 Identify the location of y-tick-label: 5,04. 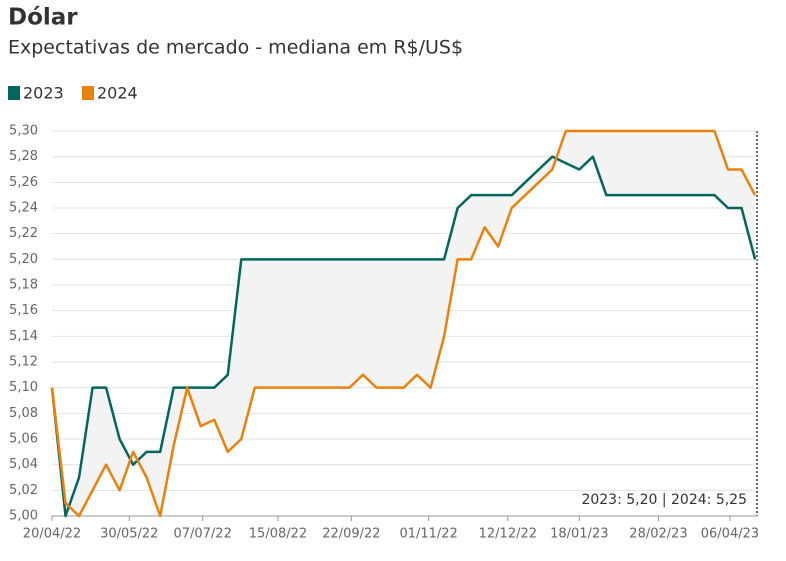
(23, 464).